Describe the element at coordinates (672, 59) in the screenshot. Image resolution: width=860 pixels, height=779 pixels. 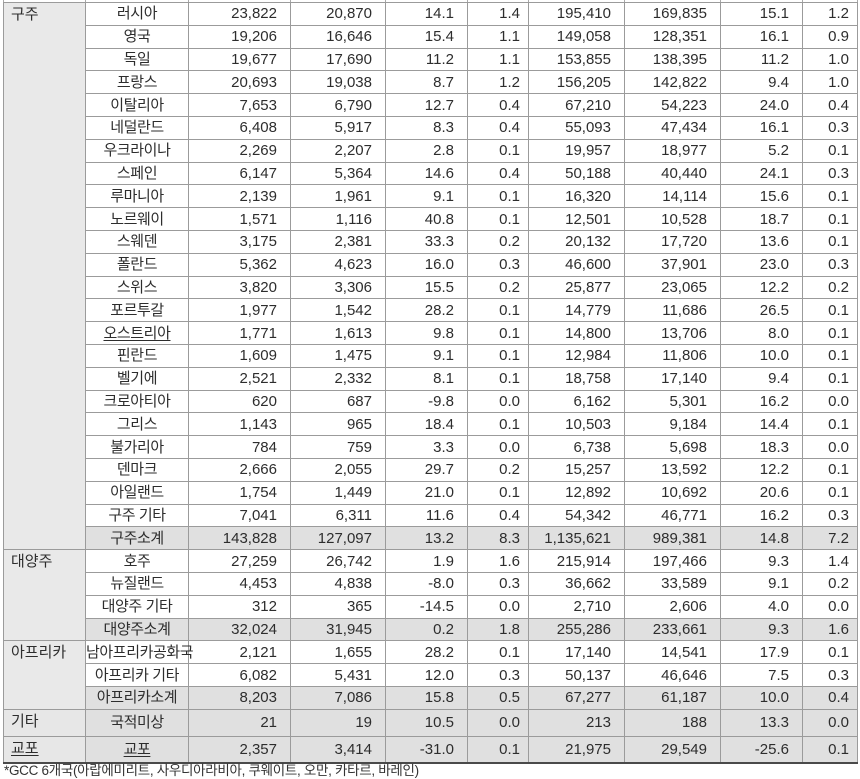
I see `value-cell: 138,395` at that location.